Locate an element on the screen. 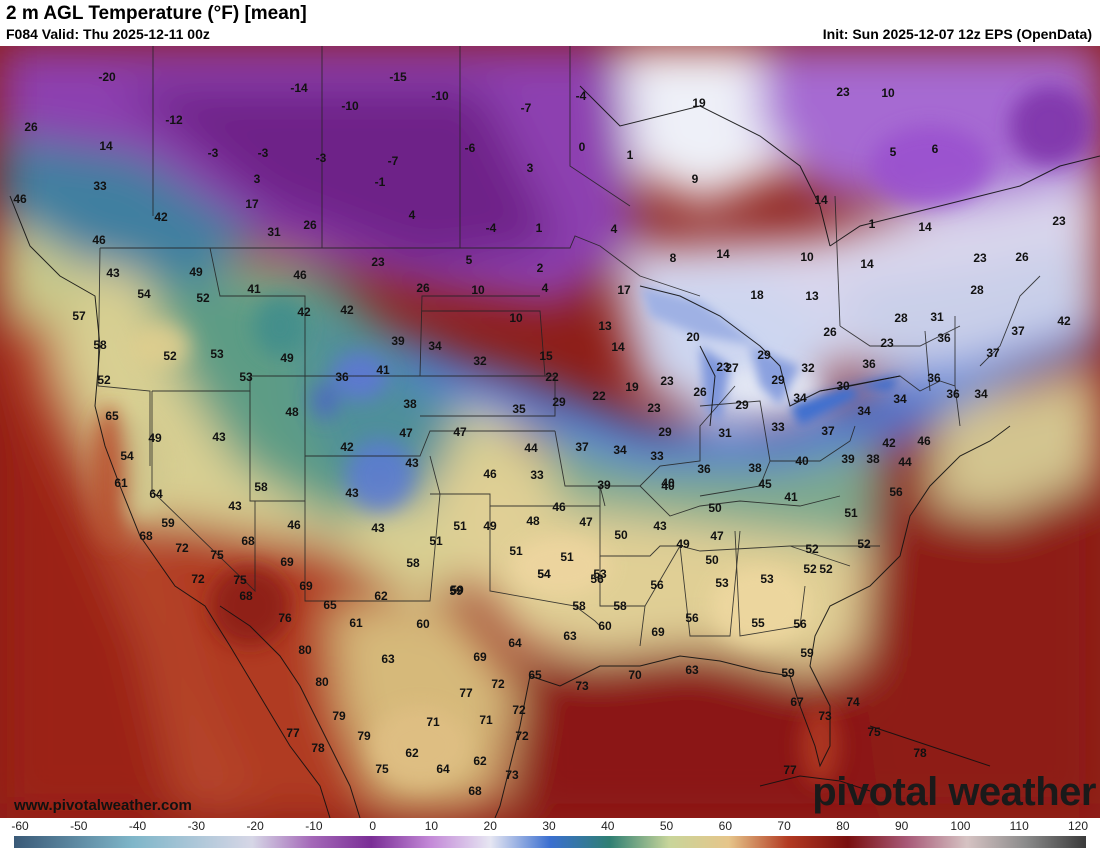 The image size is (1100, 850). colorbar-gradient is located at coordinates (550, 842).